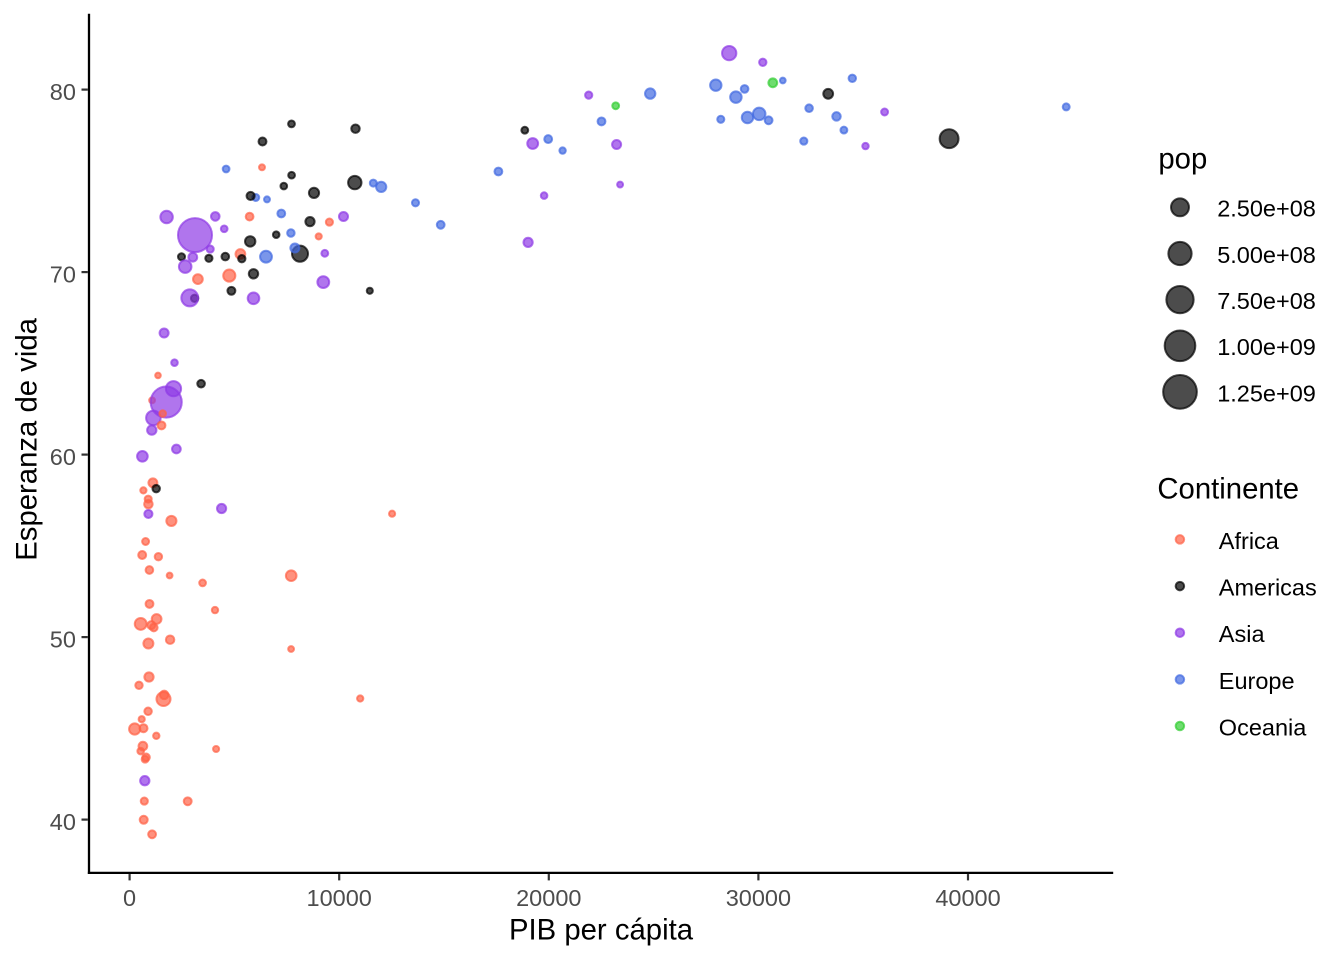 This screenshot has width=1344, height=965. Describe the element at coordinates (1228, 488) in the screenshot. I see `svg-text: Continente` at that location.